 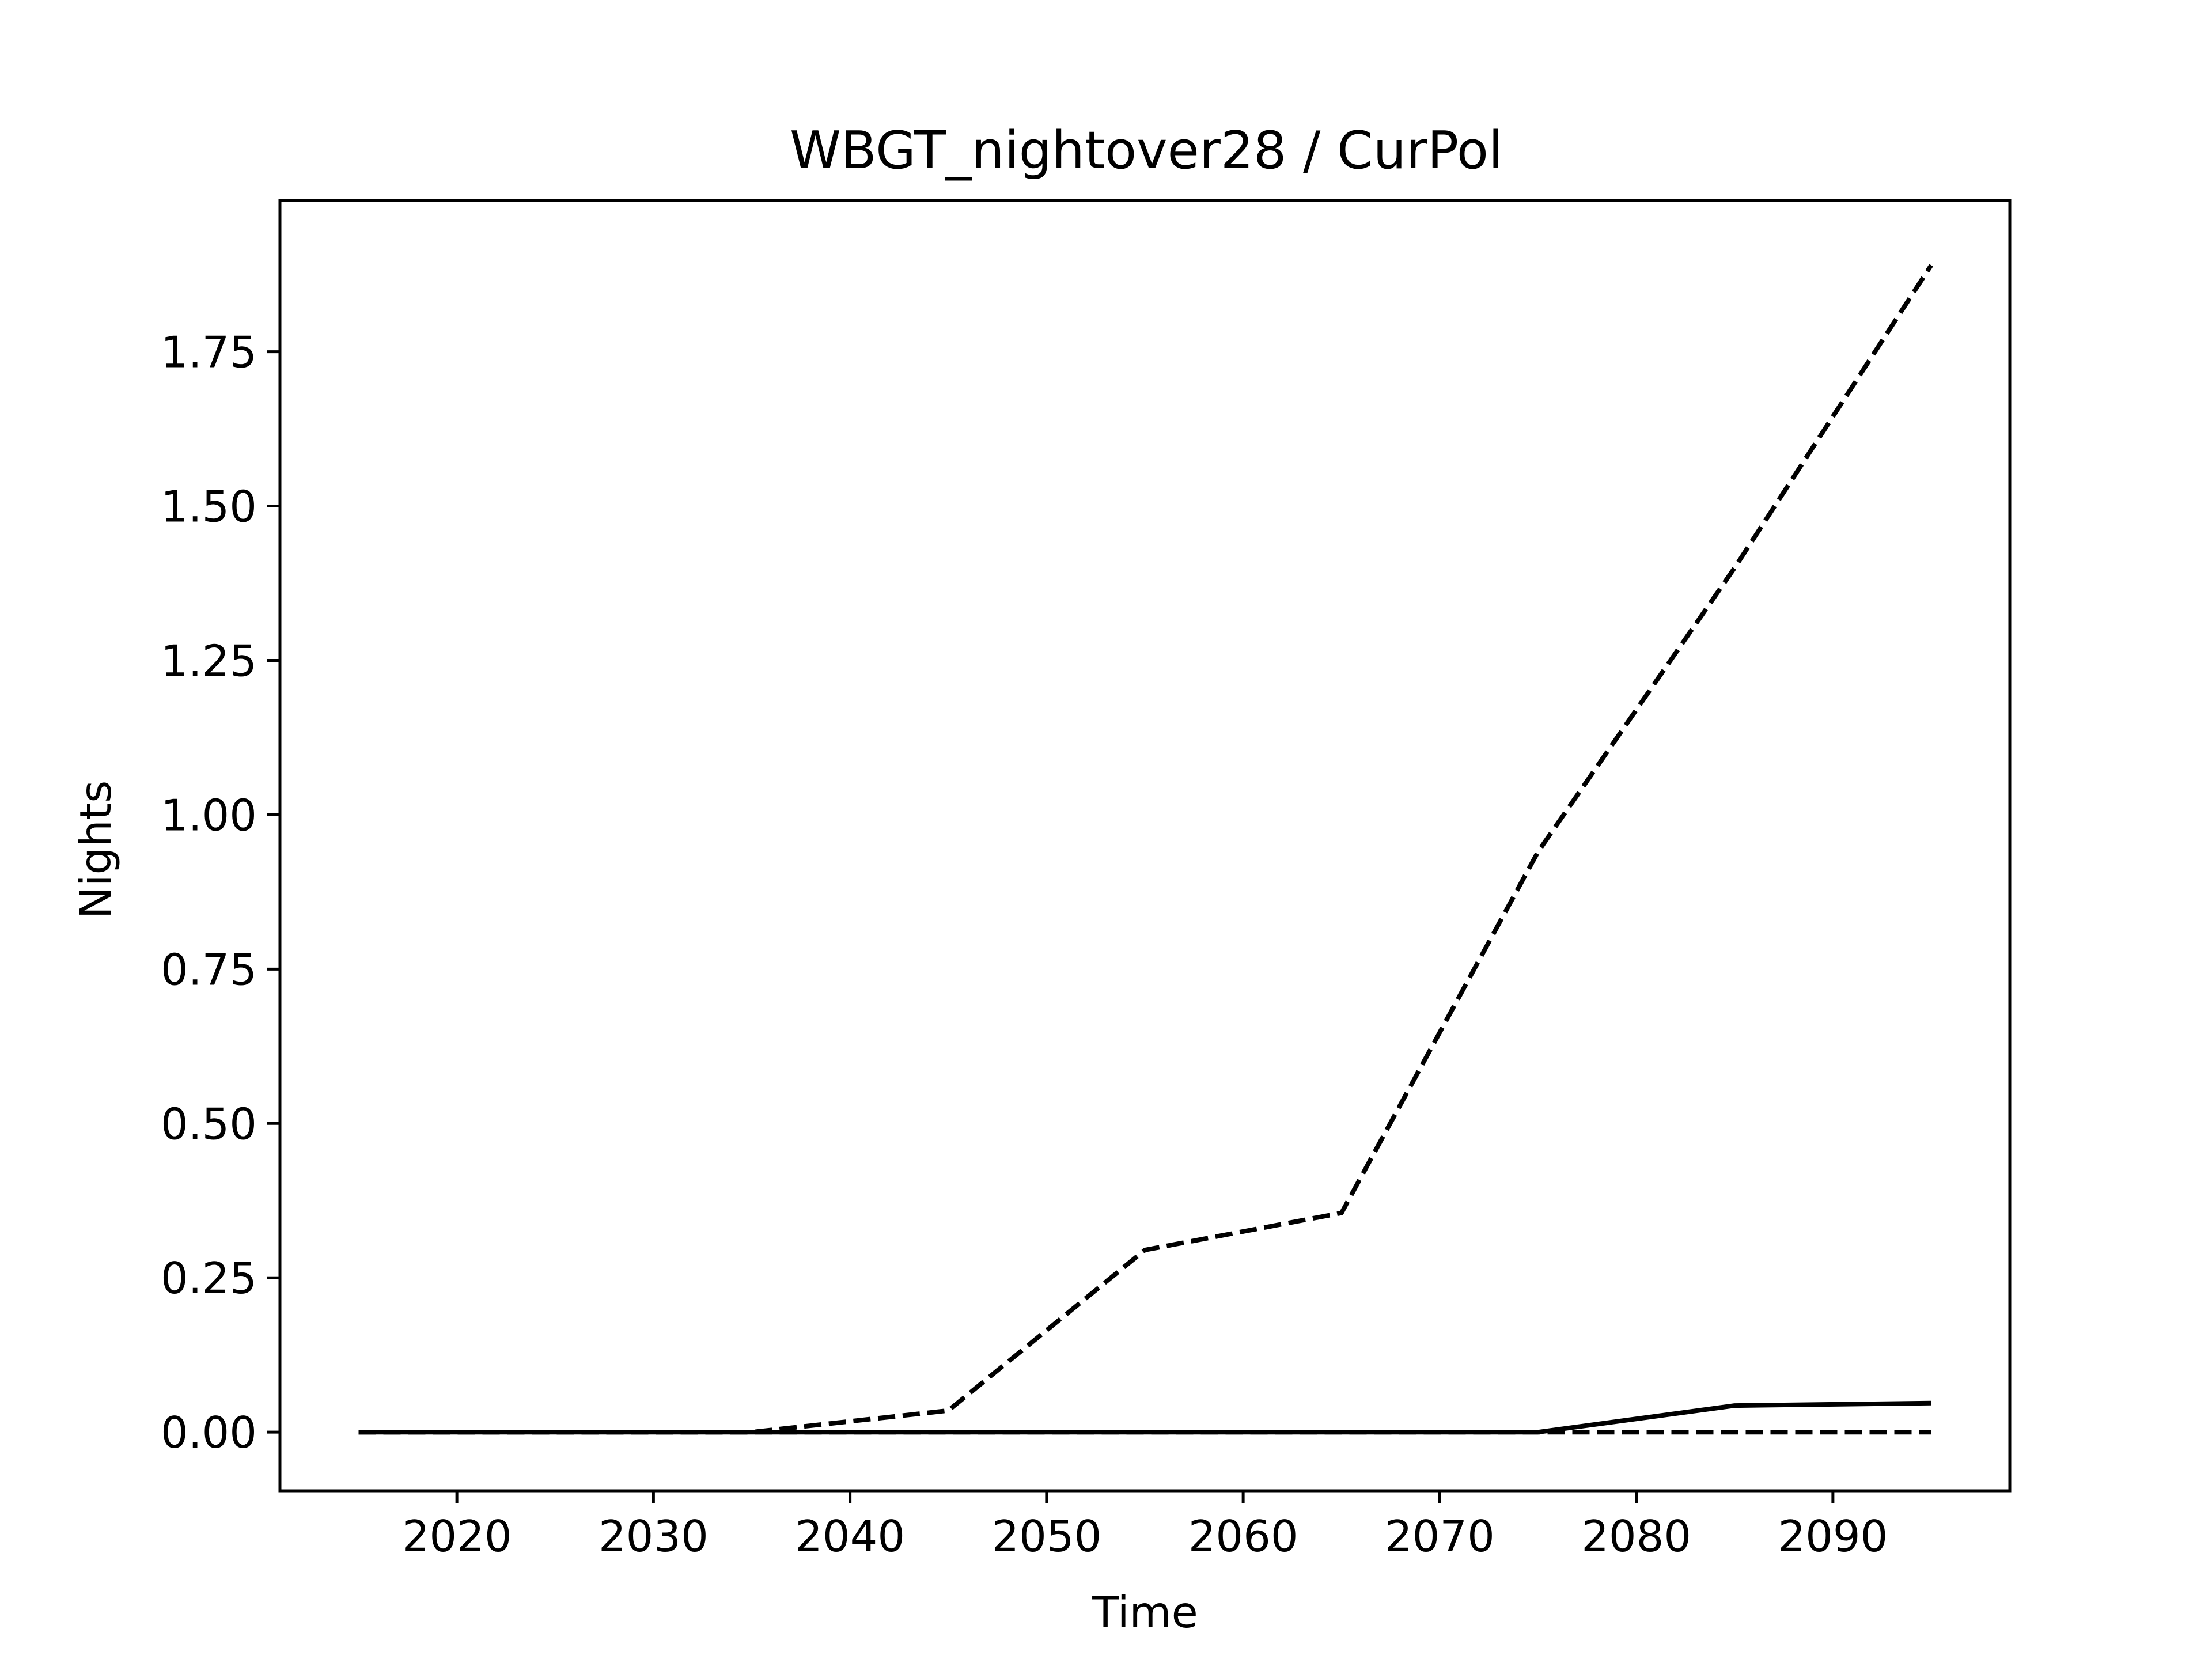 I want to click on y-tick-label: 0.00, so click(x=209, y=1432).